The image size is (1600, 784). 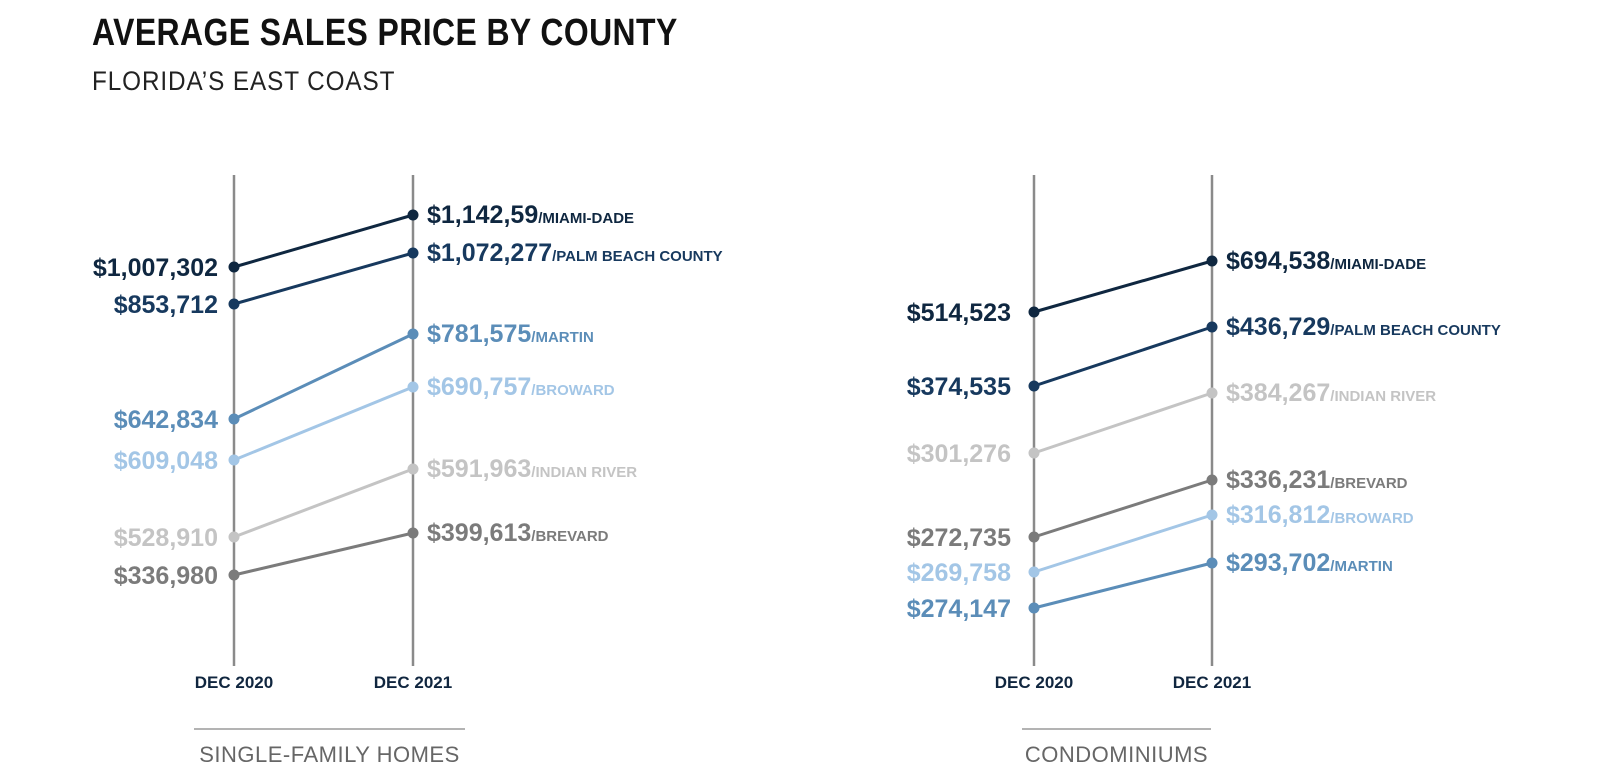 What do you see at coordinates (510, 334) in the screenshot?
I see `data-label-2021: $781,575/MARTIN` at bounding box center [510, 334].